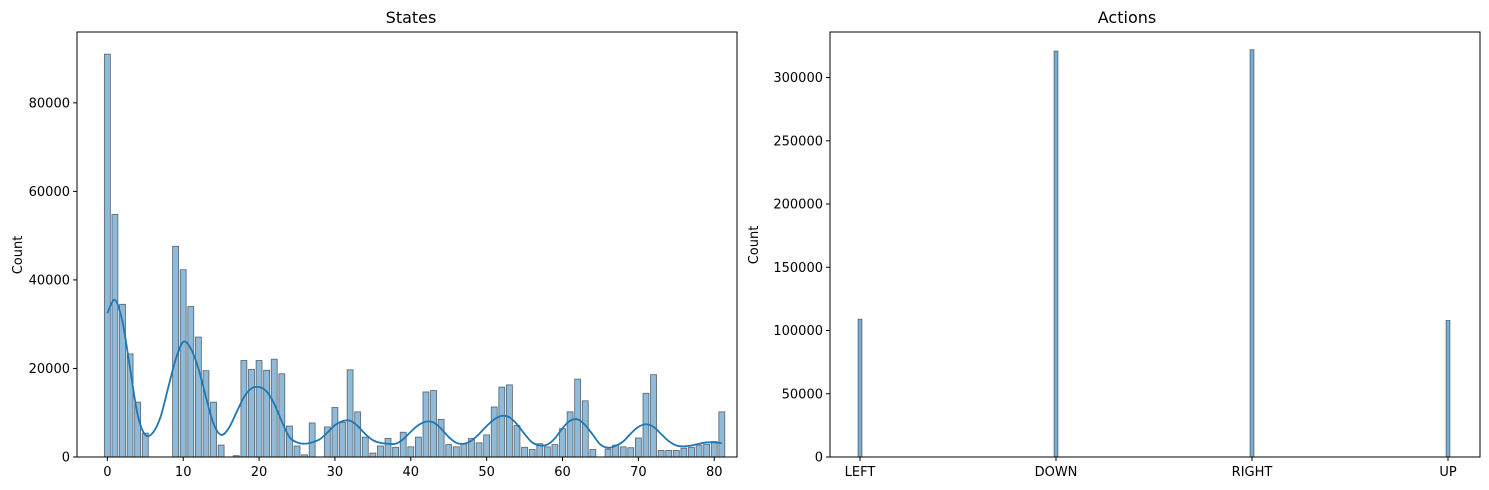  I want to click on states-xtick-label: 50, so click(486, 472).